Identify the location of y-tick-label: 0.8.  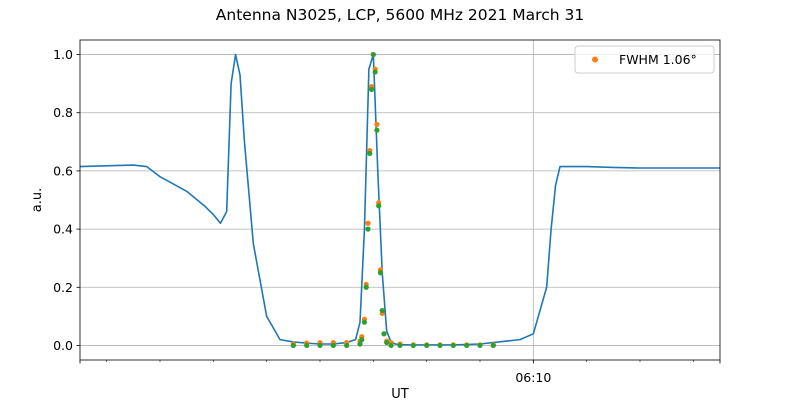
(63, 112).